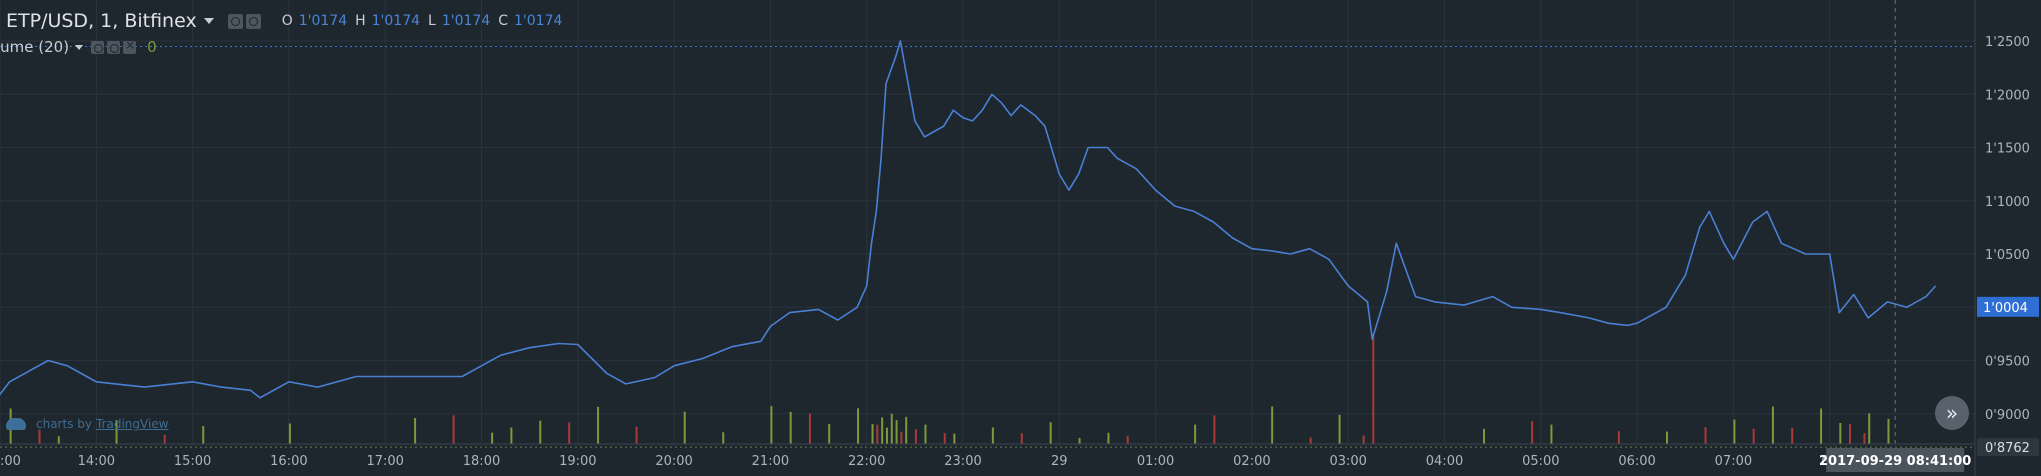  I want to click on y-tick-label: 1'1000, so click(2007, 202).